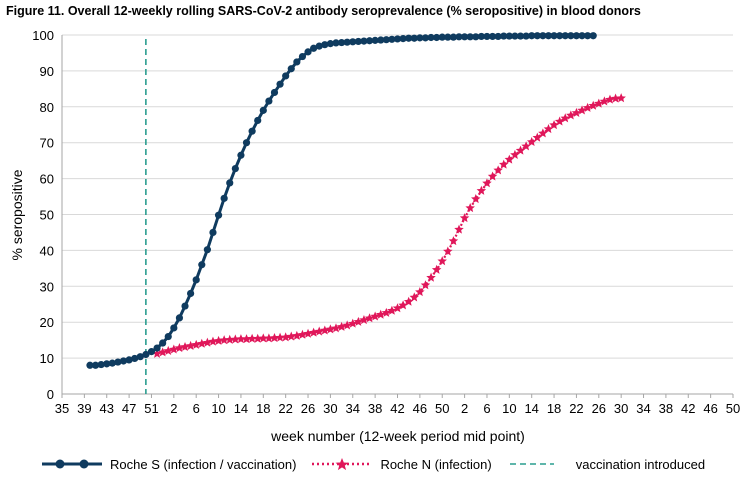  Describe the element at coordinates (640, 464) in the screenshot. I see `legend-label-vaccination: vaccination introduced` at that location.